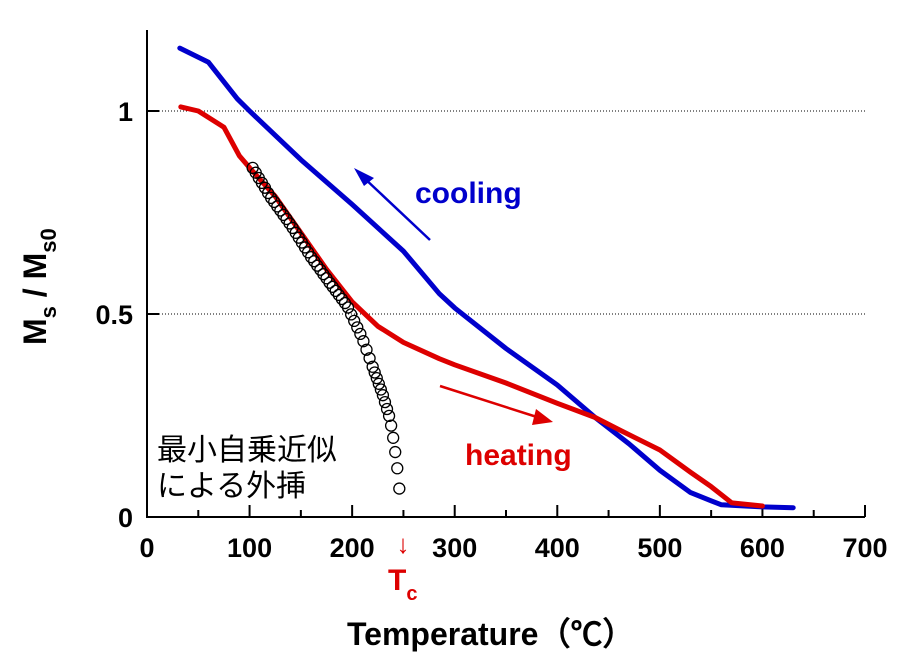 The height and width of the screenshot is (666, 910). I want to click on tc-label: Tc, so click(402, 584).